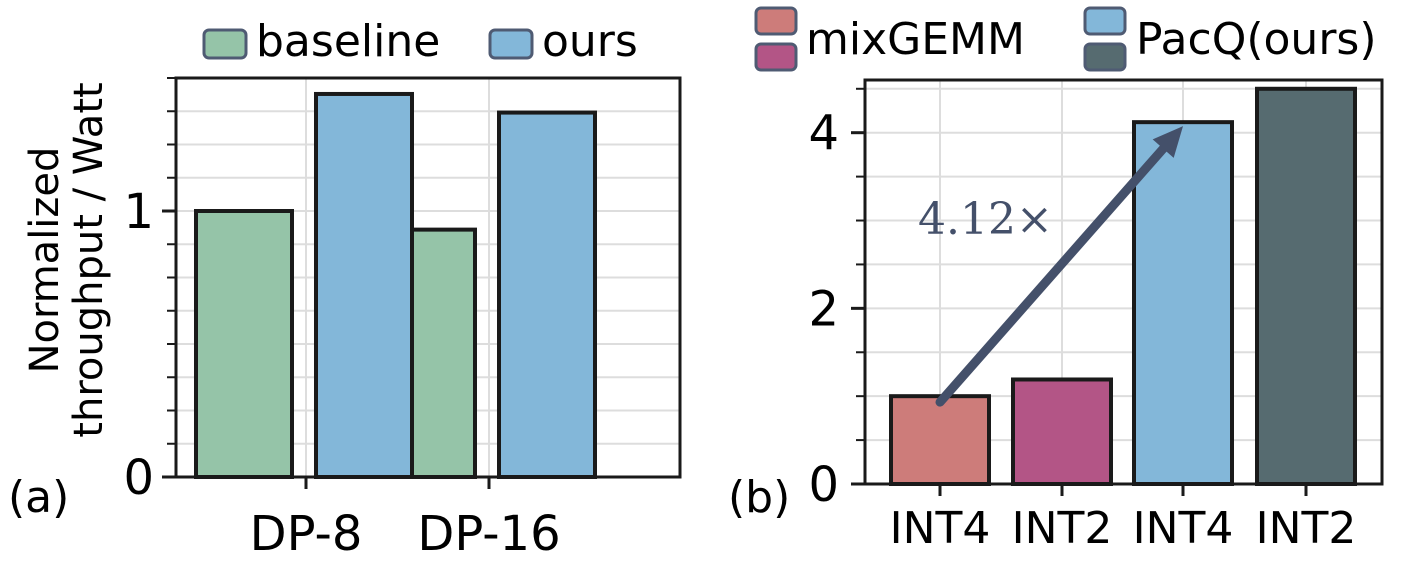  What do you see at coordinates (759, 497) in the screenshot?
I see `panel-label: (b)` at bounding box center [759, 497].